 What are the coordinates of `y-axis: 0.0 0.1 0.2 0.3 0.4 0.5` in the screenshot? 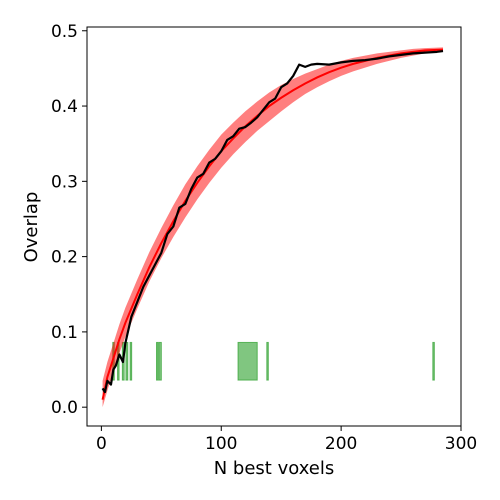 It's located at (69, 220).